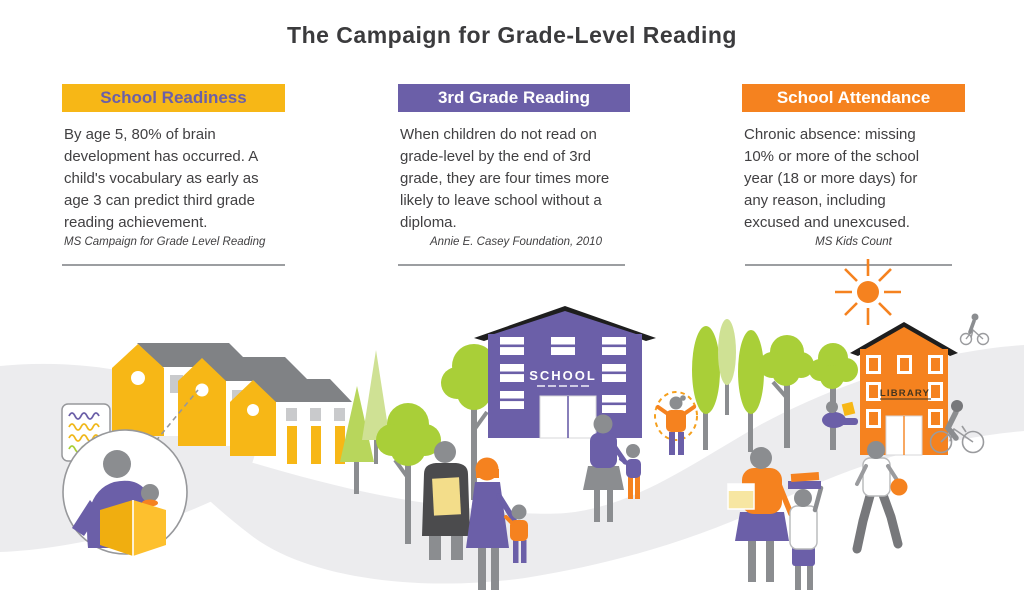 This screenshot has width=1024, height=598. I want to click on hair-bun, so click(683, 398).